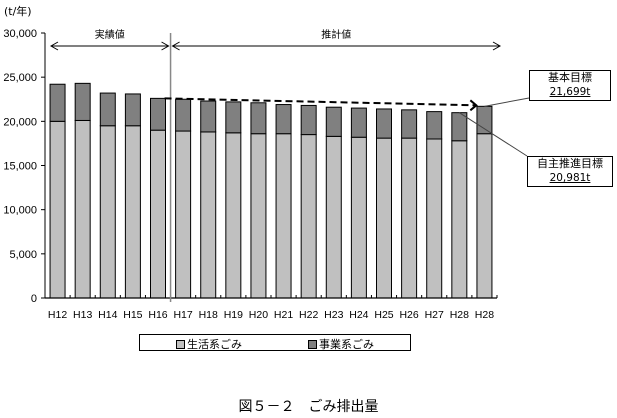  What do you see at coordinates (434, 315) in the screenshot?
I see `x-tick-label: H27` at bounding box center [434, 315].